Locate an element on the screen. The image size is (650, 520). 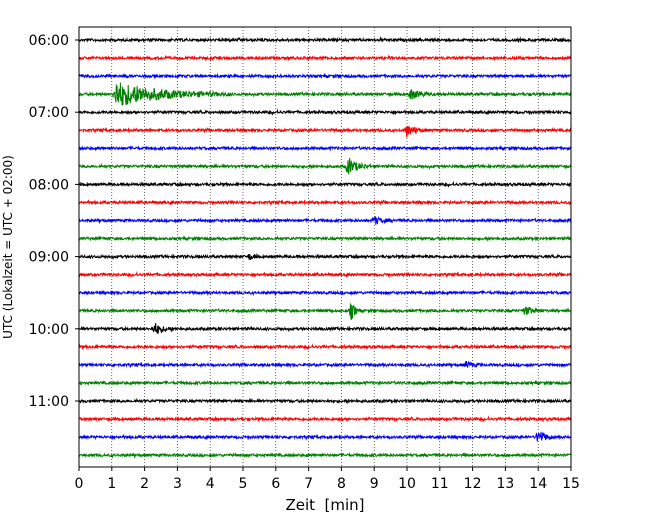
x-tick-label: 12 is located at coordinates (473, 484).